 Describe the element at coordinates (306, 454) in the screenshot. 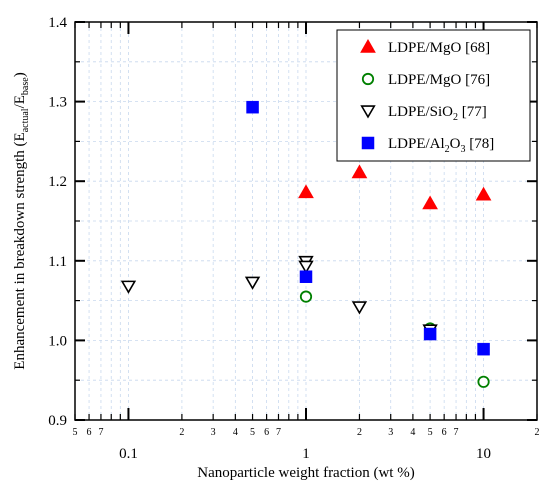

I see `x-tick-label: 1` at that location.